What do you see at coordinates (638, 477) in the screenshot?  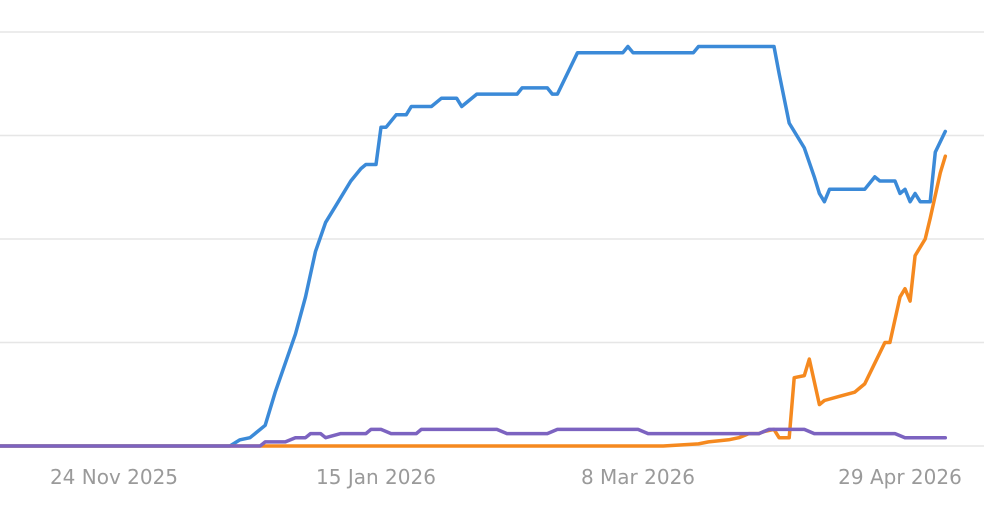 I see `x-tick-label-3: 8 Mar 2026` at bounding box center [638, 477].